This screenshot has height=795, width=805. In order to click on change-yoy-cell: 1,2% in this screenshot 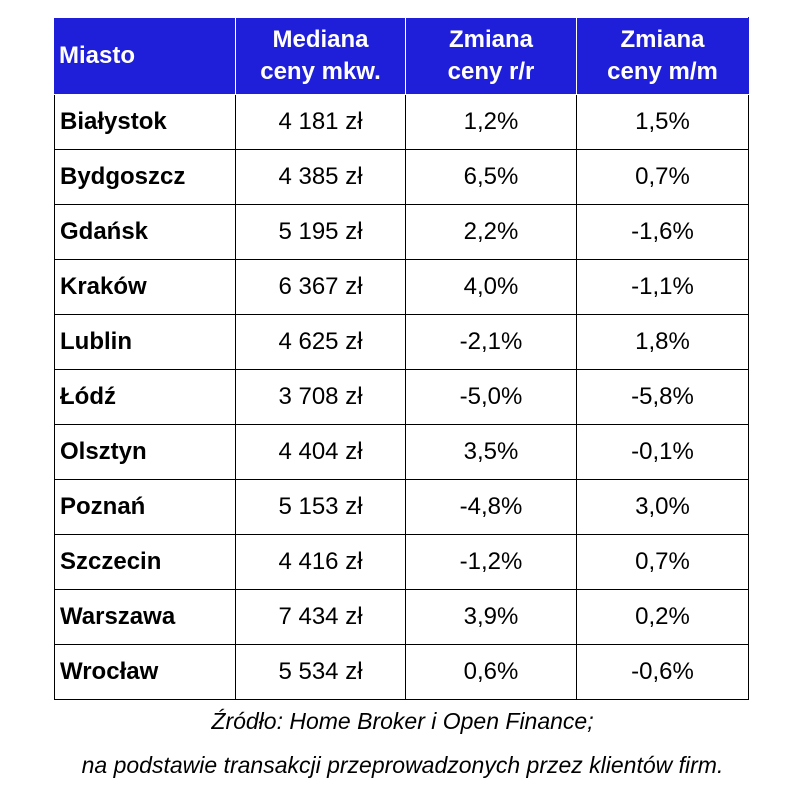, I will do `click(491, 122)`.